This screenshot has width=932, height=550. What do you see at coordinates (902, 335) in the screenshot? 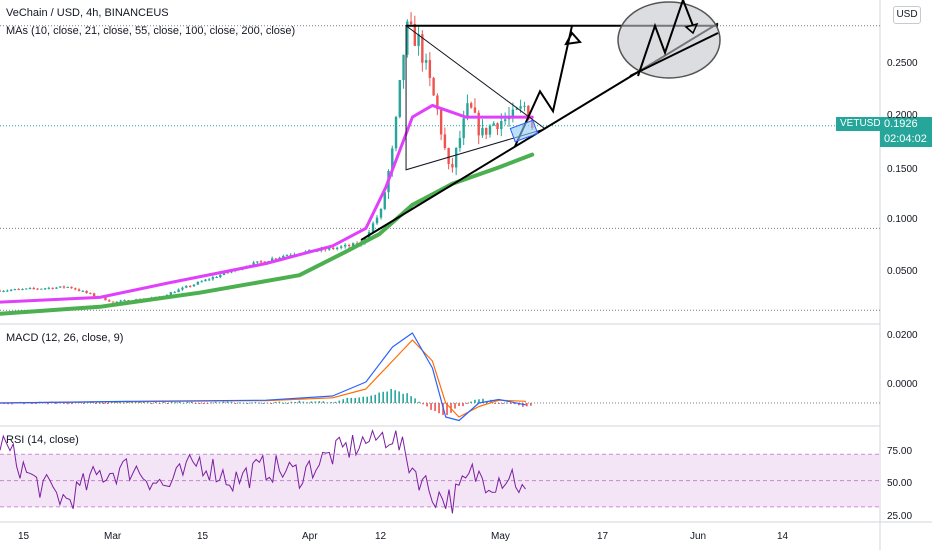
I see `macd-tick: 0.0200` at bounding box center [902, 335].